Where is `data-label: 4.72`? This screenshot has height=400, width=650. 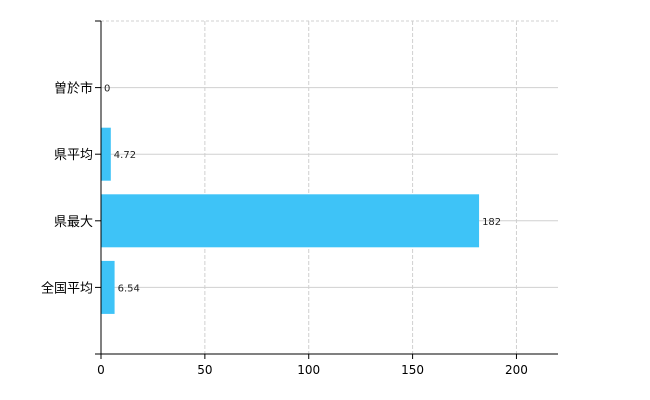
data-label: 4.72 is located at coordinates (125, 155).